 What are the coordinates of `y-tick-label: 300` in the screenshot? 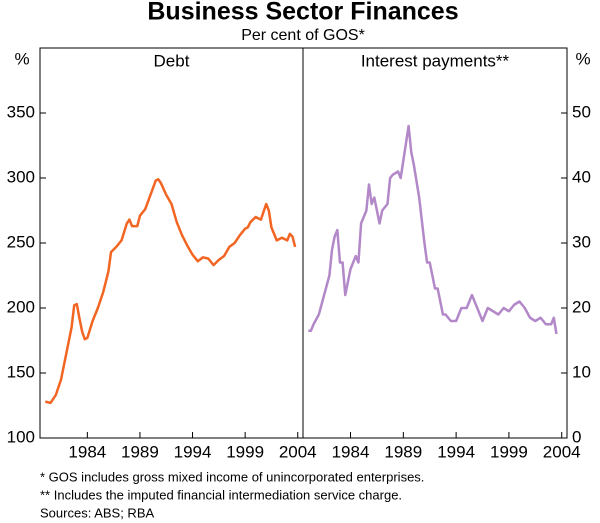 It's located at (21, 176).